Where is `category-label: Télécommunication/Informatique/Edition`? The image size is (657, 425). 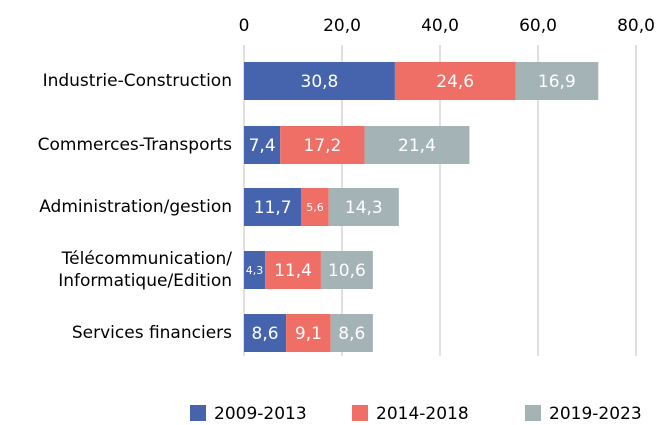 category-label: Télécommunication/Informatique/Edition is located at coordinates (145, 270).